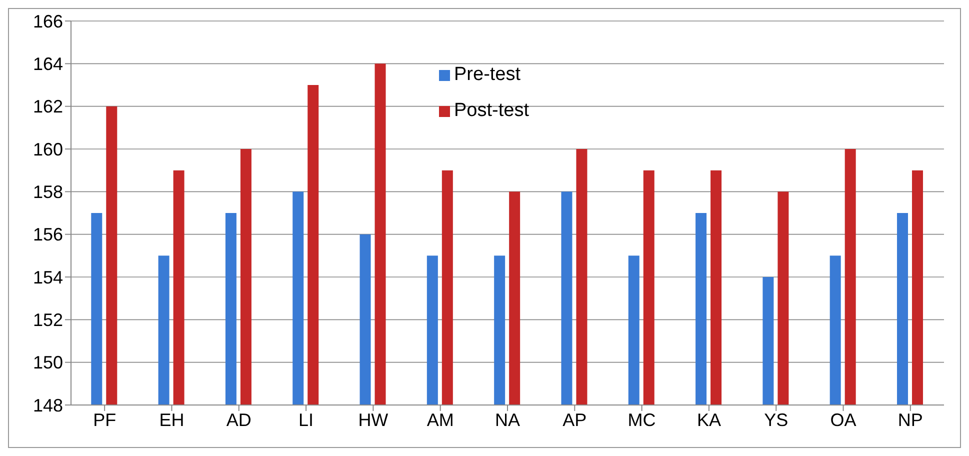  What do you see at coordinates (373, 420) in the screenshot?
I see `x-tick-label: HW` at bounding box center [373, 420].